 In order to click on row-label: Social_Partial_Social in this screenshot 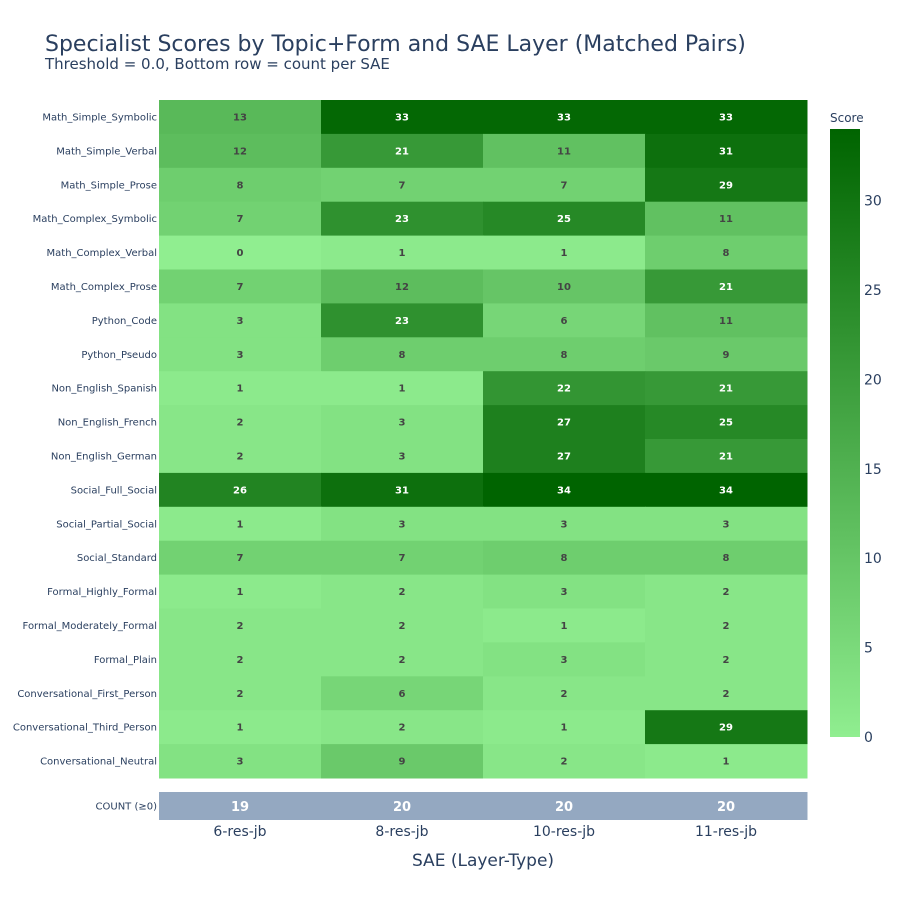, I will do `click(106, 524)`.